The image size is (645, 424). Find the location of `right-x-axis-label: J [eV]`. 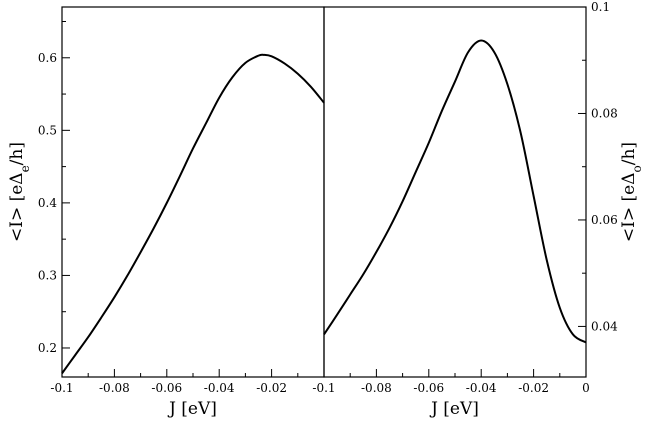

right-x-axis-label: J [eV] is located at coordinates (454, 409).